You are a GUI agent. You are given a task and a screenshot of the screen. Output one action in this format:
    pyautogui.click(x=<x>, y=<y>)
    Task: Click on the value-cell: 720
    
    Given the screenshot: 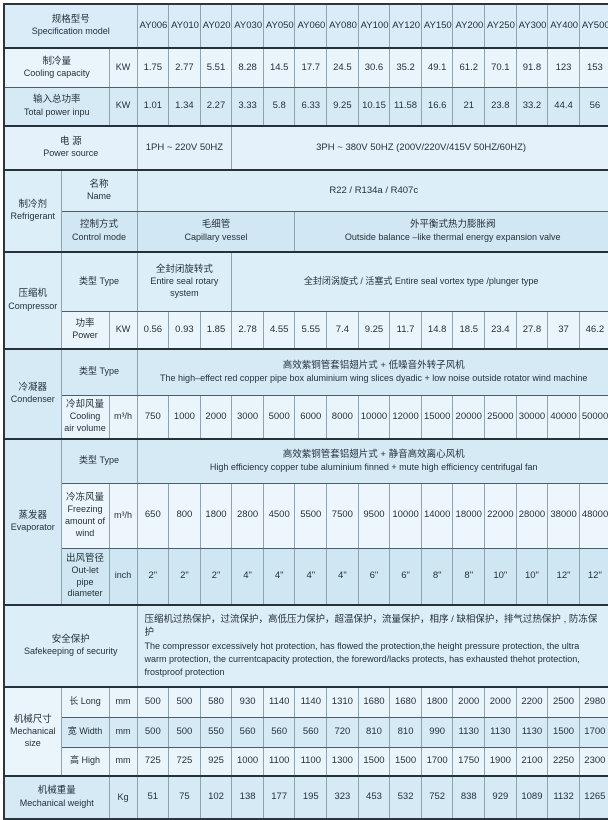 What is the action you would take?
    pyautogui.click(x=342, y=732)
    